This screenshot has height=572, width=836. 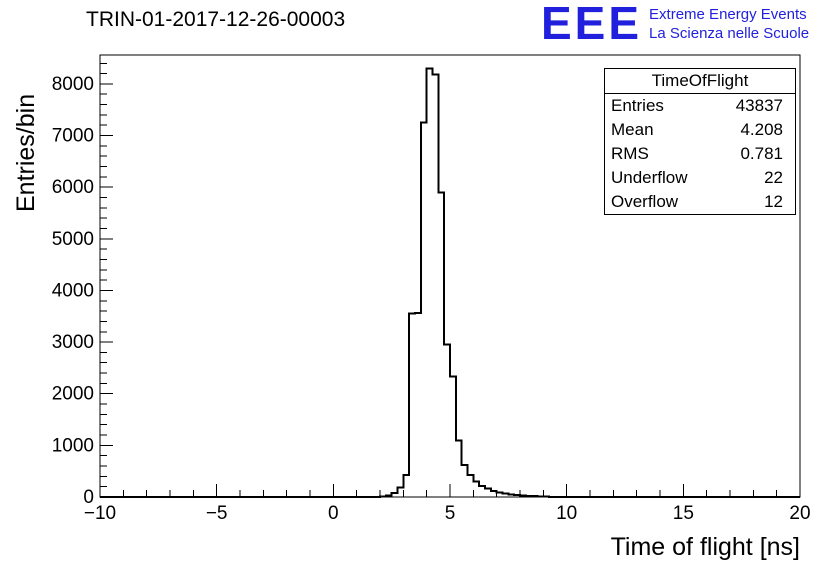 I want to click on x-tick-labels: −10 −5 0 5 10 15 20, so click(x=447, y=513).